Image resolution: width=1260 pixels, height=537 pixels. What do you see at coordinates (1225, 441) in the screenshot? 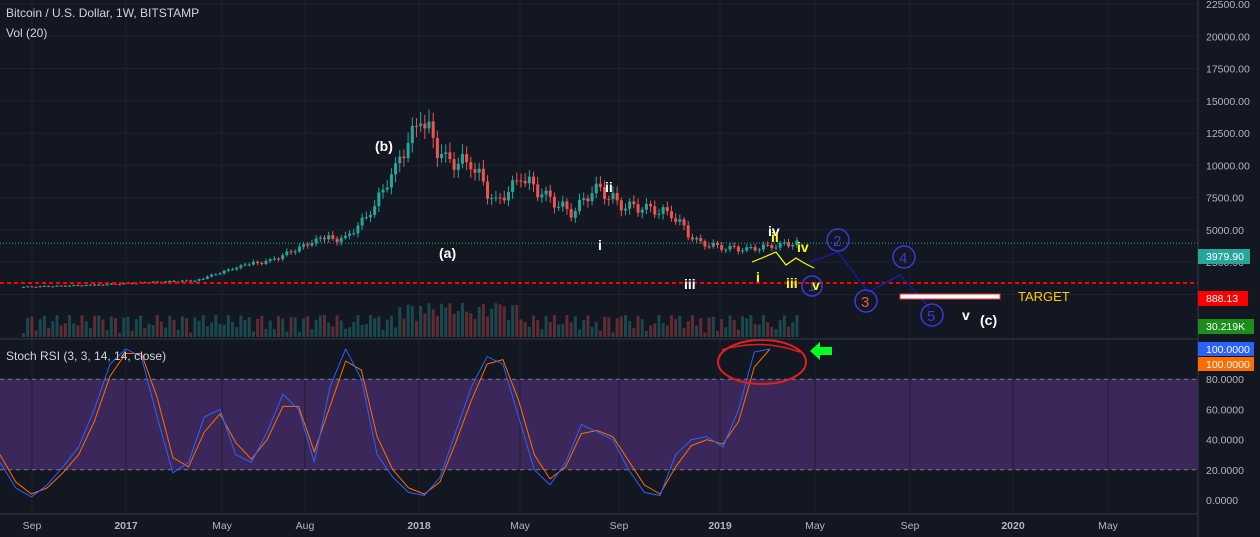
I see `osc-tick-label: 40.0000` at bounding box center [1225, 441].